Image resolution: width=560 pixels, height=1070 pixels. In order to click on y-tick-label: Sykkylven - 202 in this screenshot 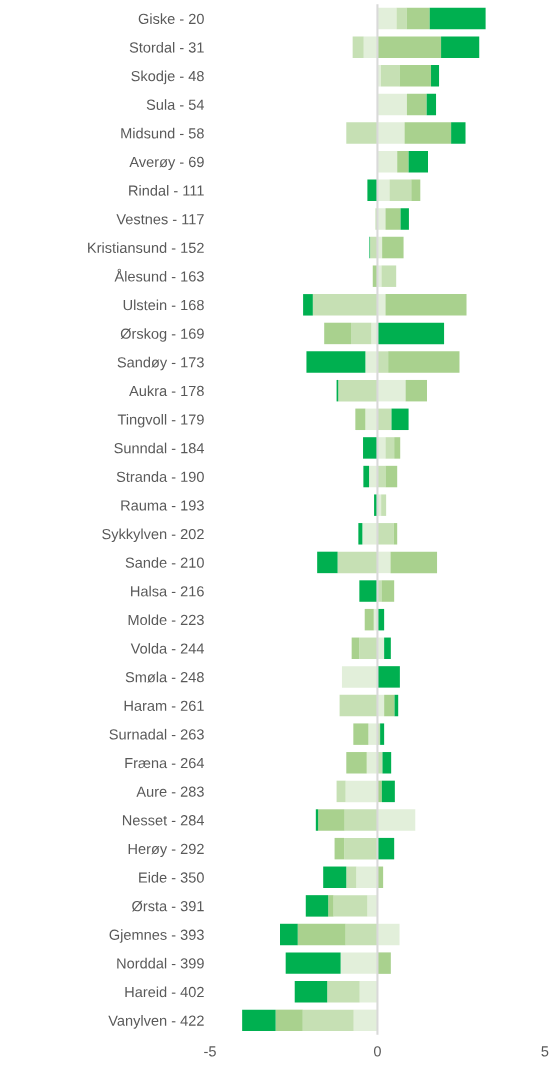, I will do `click(153, 535)`.